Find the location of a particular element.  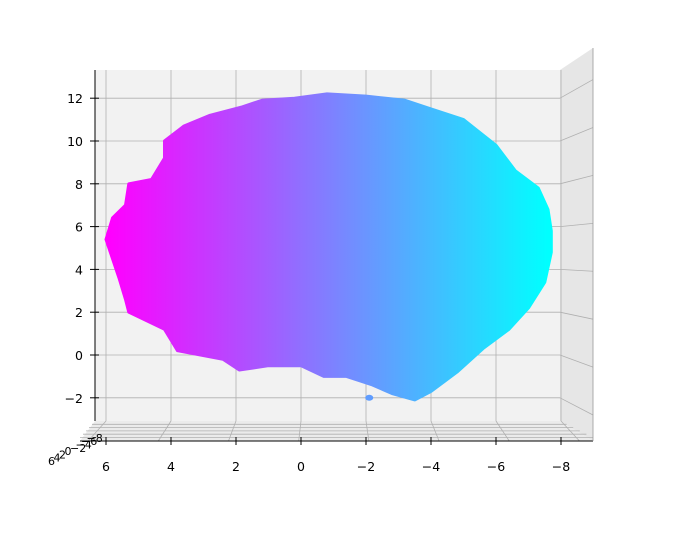

z-tick-label: 2 is located at coordinates (79, 312).